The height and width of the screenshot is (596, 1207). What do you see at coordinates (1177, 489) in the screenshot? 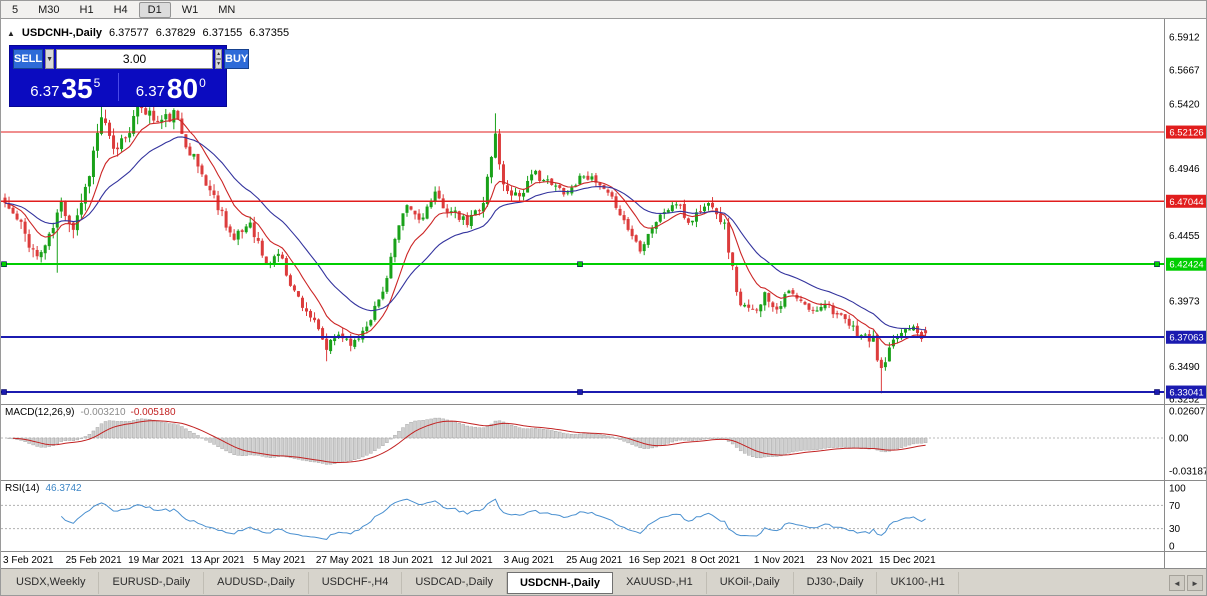
I see `svg-text: 100` at bounding box center [1177, 489].